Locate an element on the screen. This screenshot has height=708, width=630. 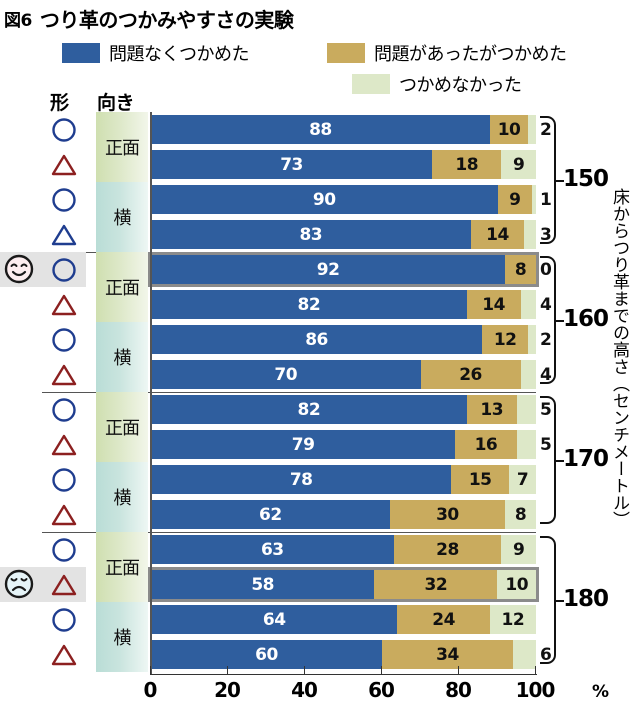
chart-row: 83 14 3 is located at coordinates (315, 234).